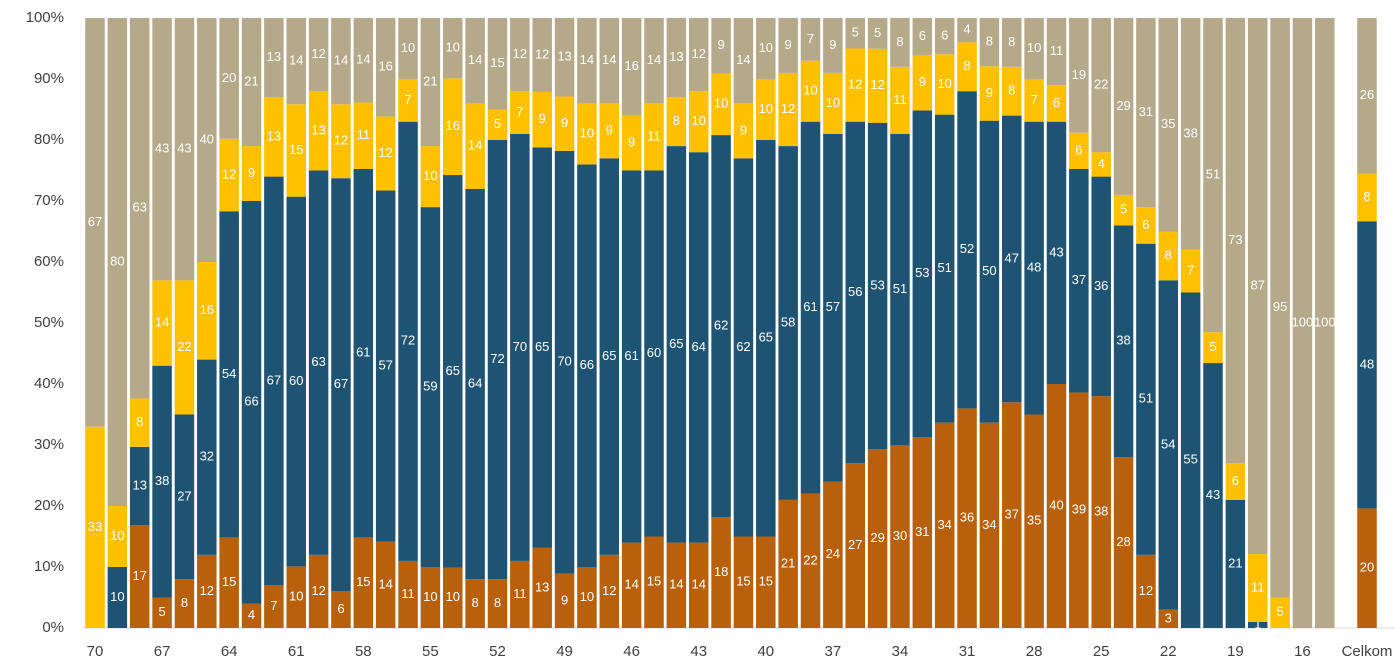 The width and height of the screenshot is (1399, 662). I want to click on data-label: 51, so click(944, 267).